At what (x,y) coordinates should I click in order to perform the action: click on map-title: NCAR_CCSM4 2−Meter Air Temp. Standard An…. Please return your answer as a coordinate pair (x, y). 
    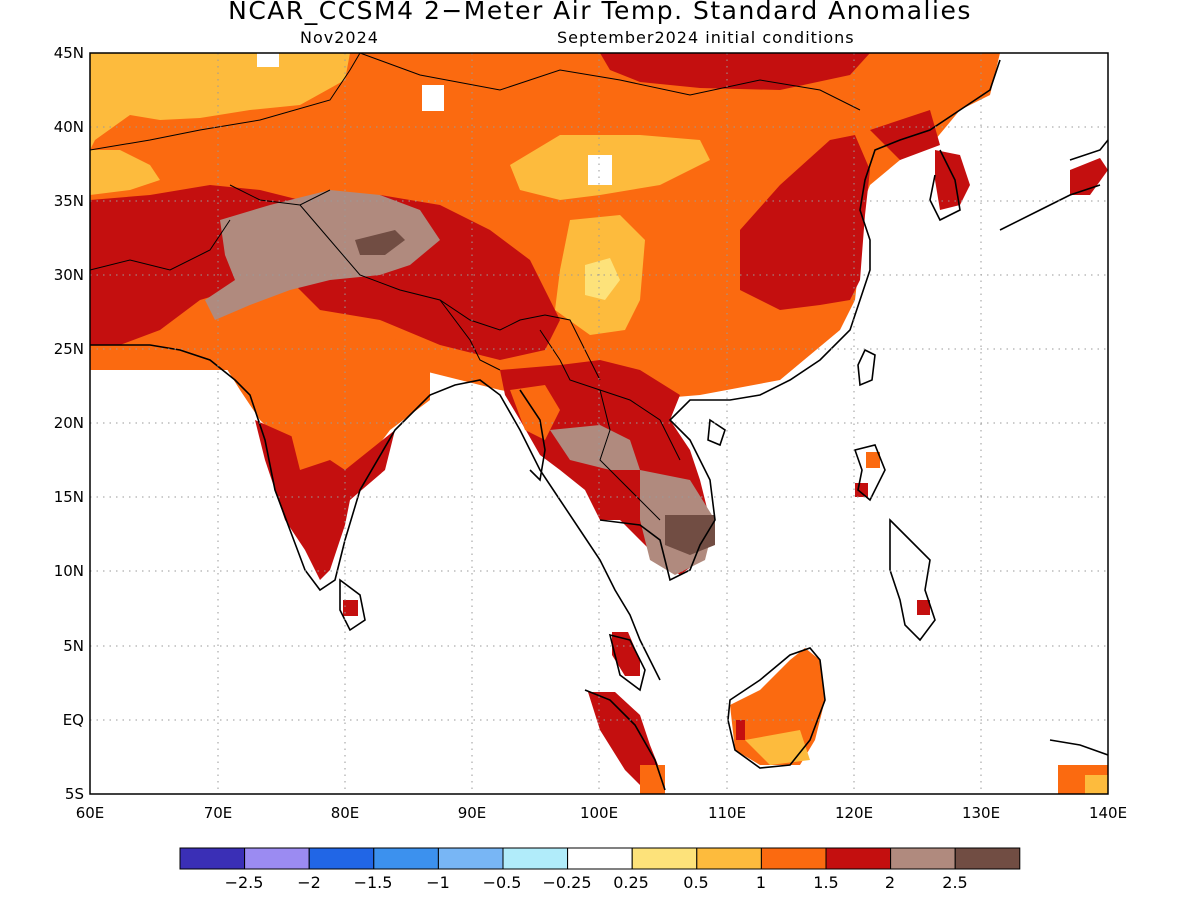
    Looking at the image, I should click on (600, 12).